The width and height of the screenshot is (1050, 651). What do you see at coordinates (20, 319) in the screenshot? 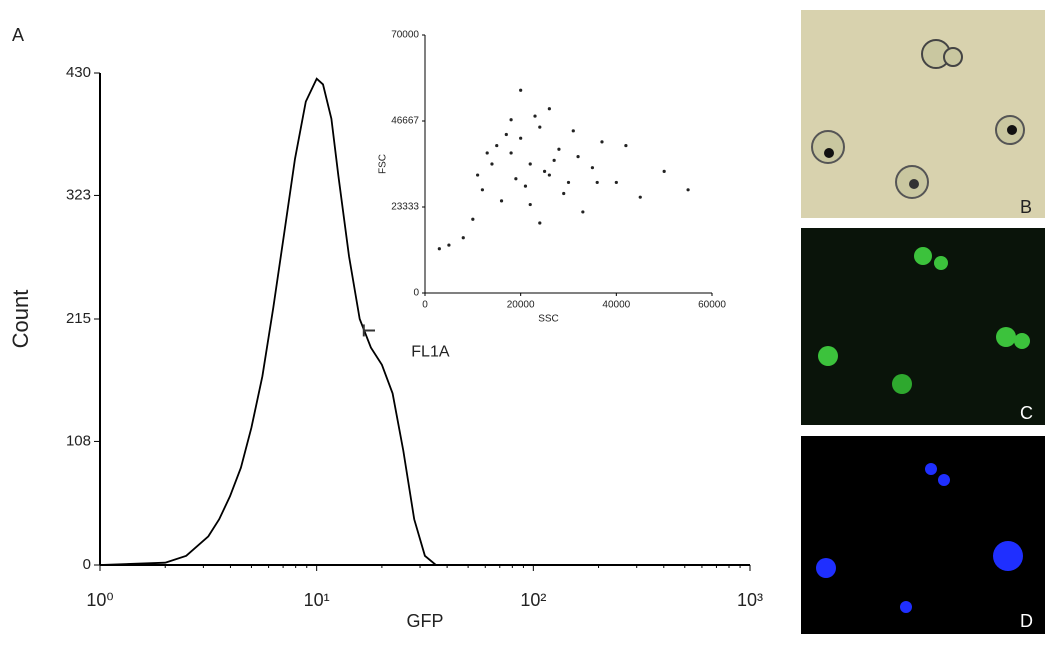
I see `y-axis-label: Count` at bounding box center [20, 319].